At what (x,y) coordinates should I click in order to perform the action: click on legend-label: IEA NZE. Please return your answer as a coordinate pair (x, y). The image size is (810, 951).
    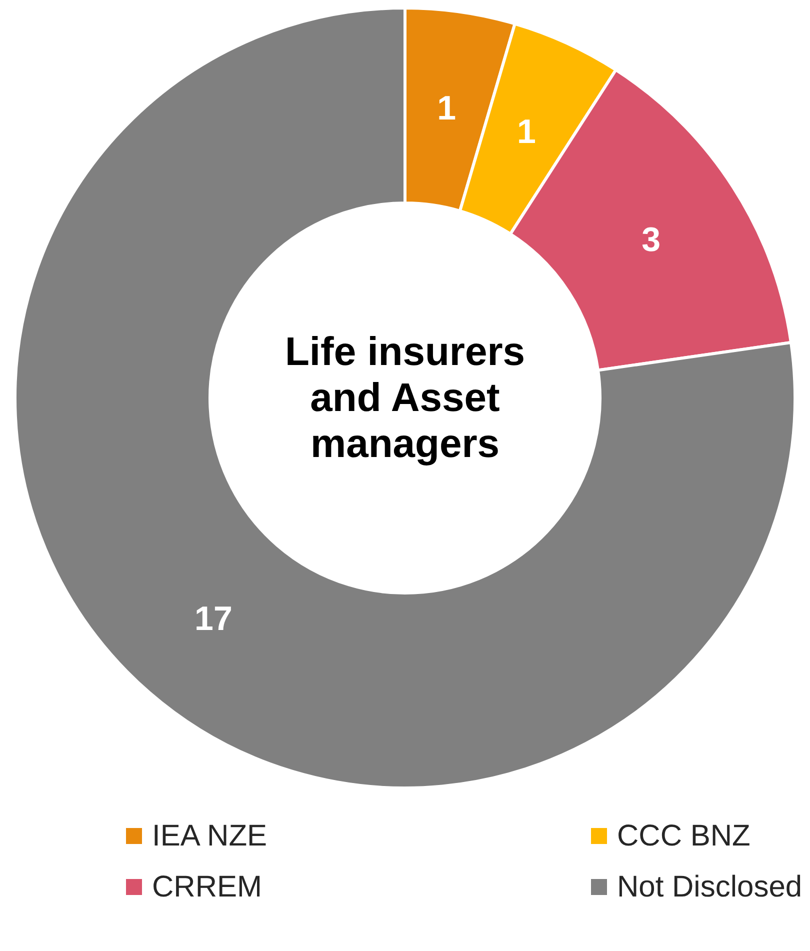
    Looking at the image, I should click on (210, 836).